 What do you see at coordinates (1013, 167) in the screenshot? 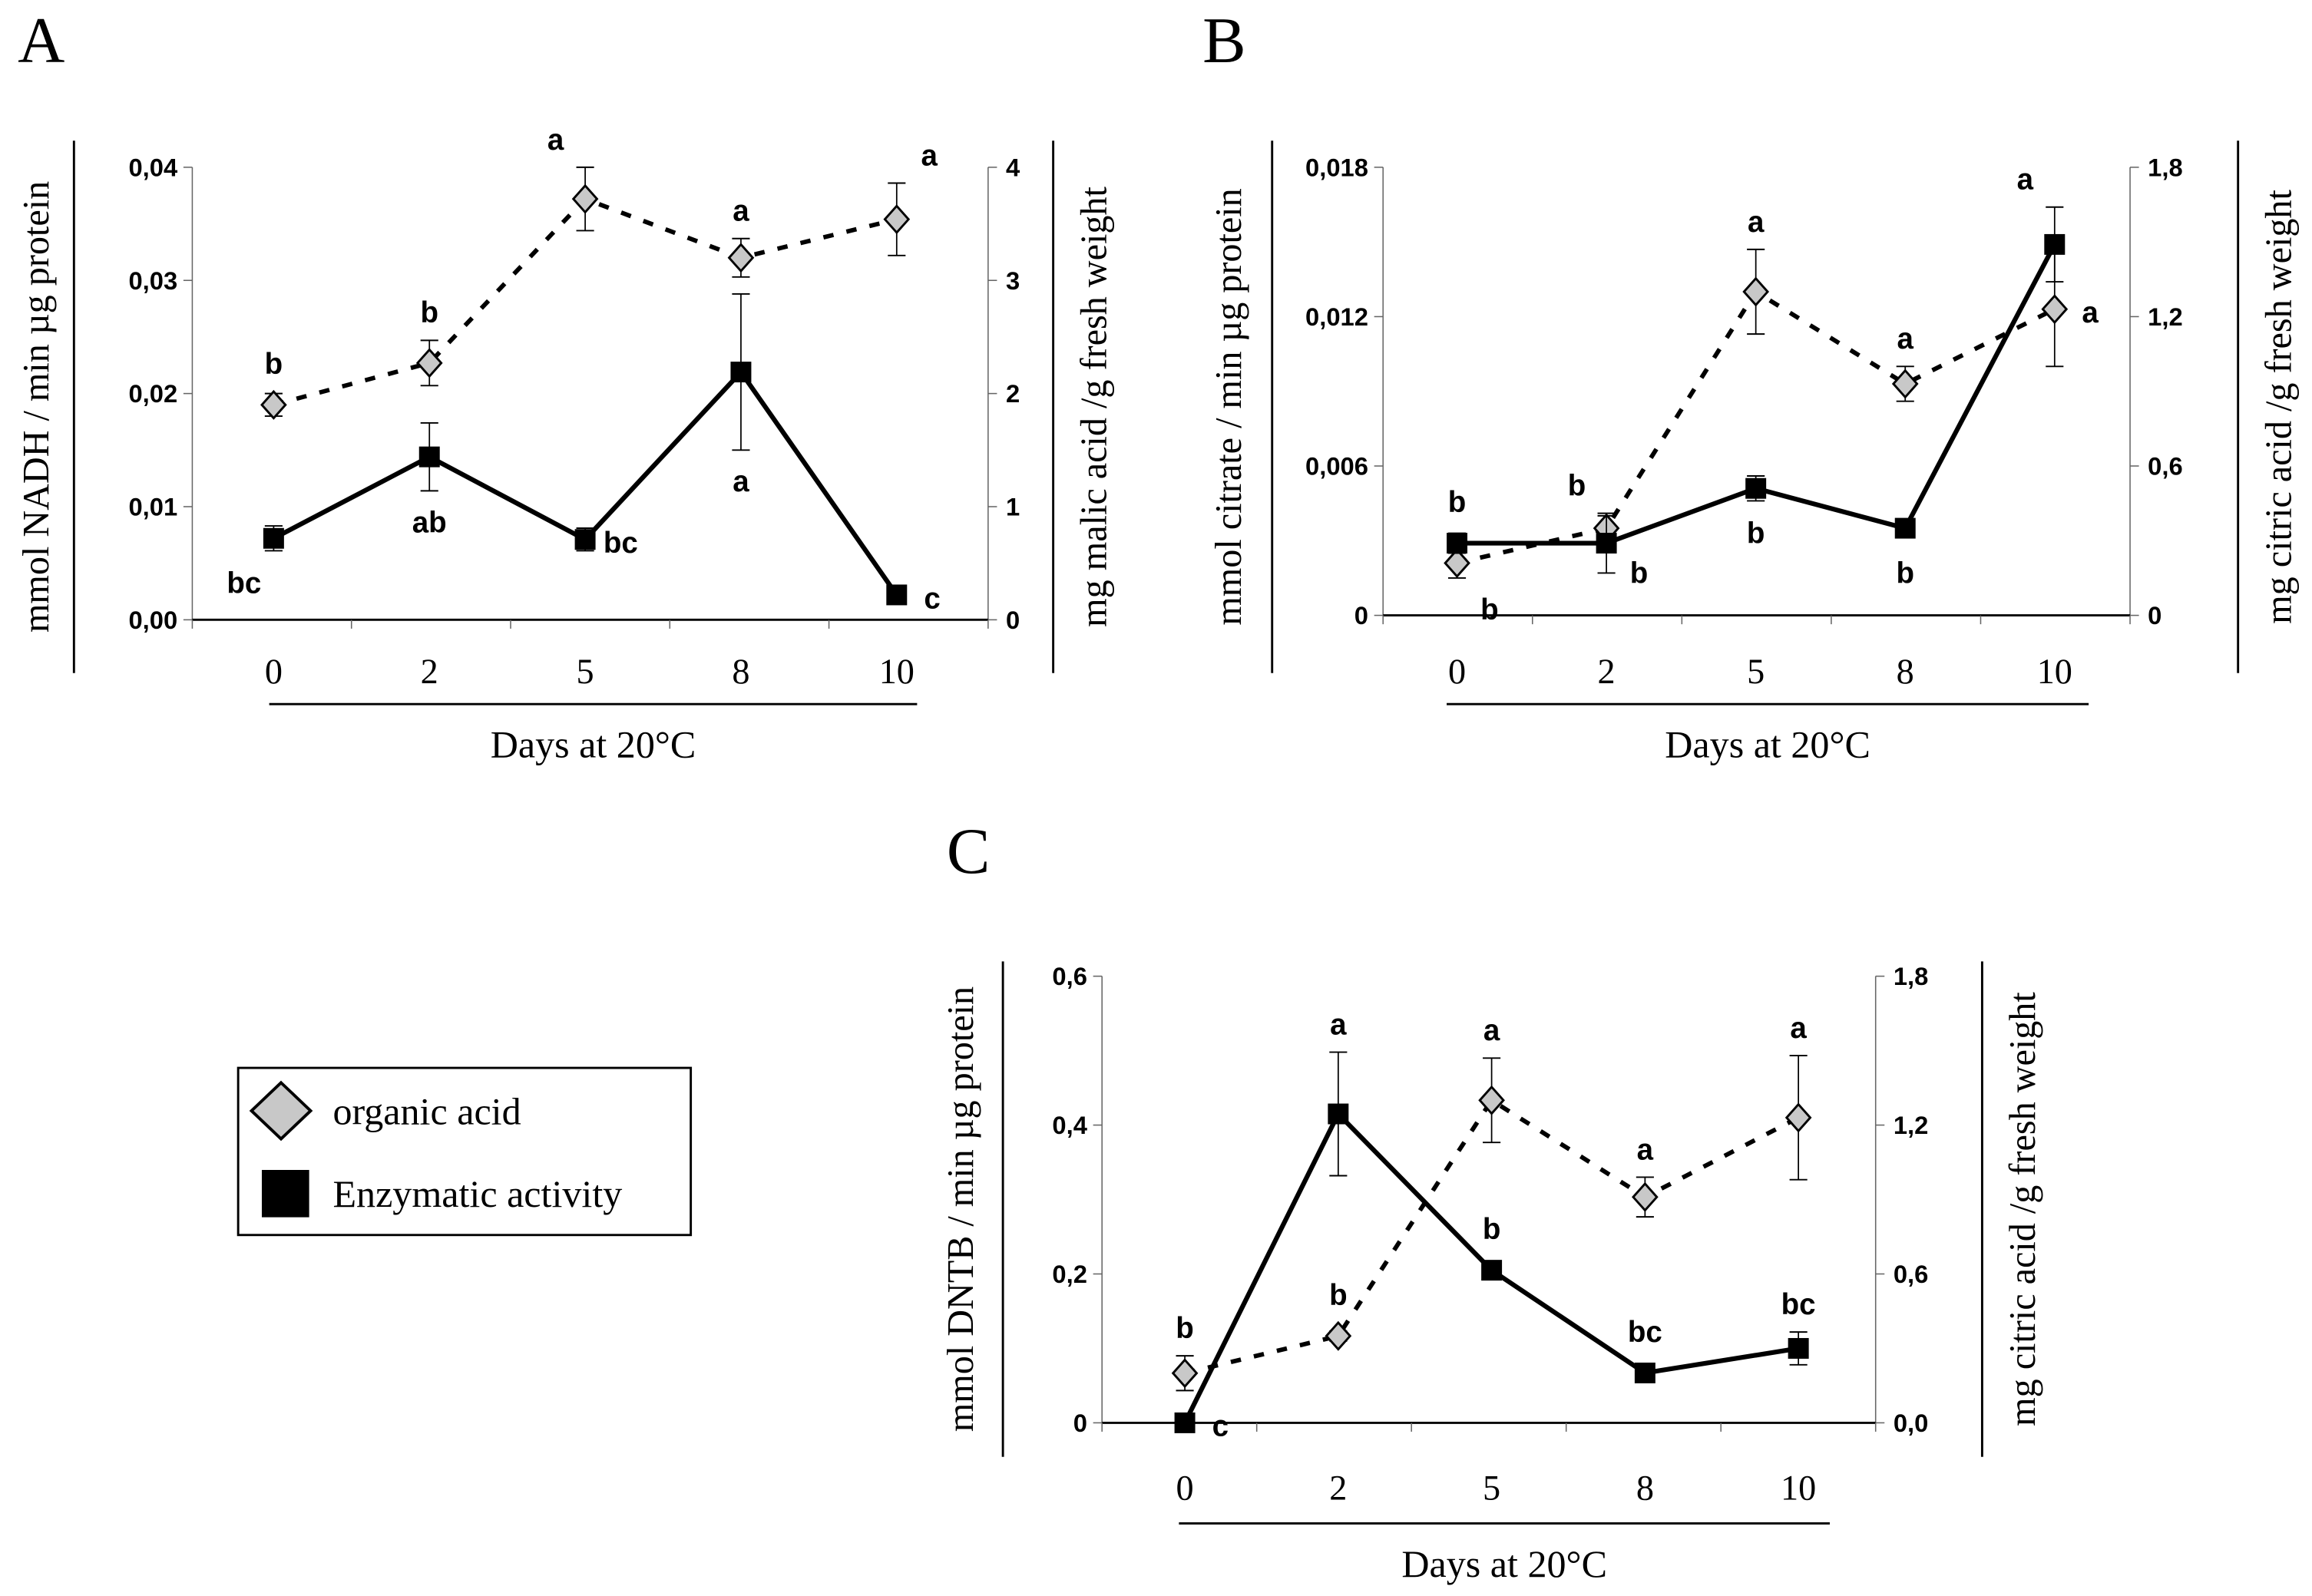
I see `right-y-tick-label: 4` at bounding box center [1013, 167].